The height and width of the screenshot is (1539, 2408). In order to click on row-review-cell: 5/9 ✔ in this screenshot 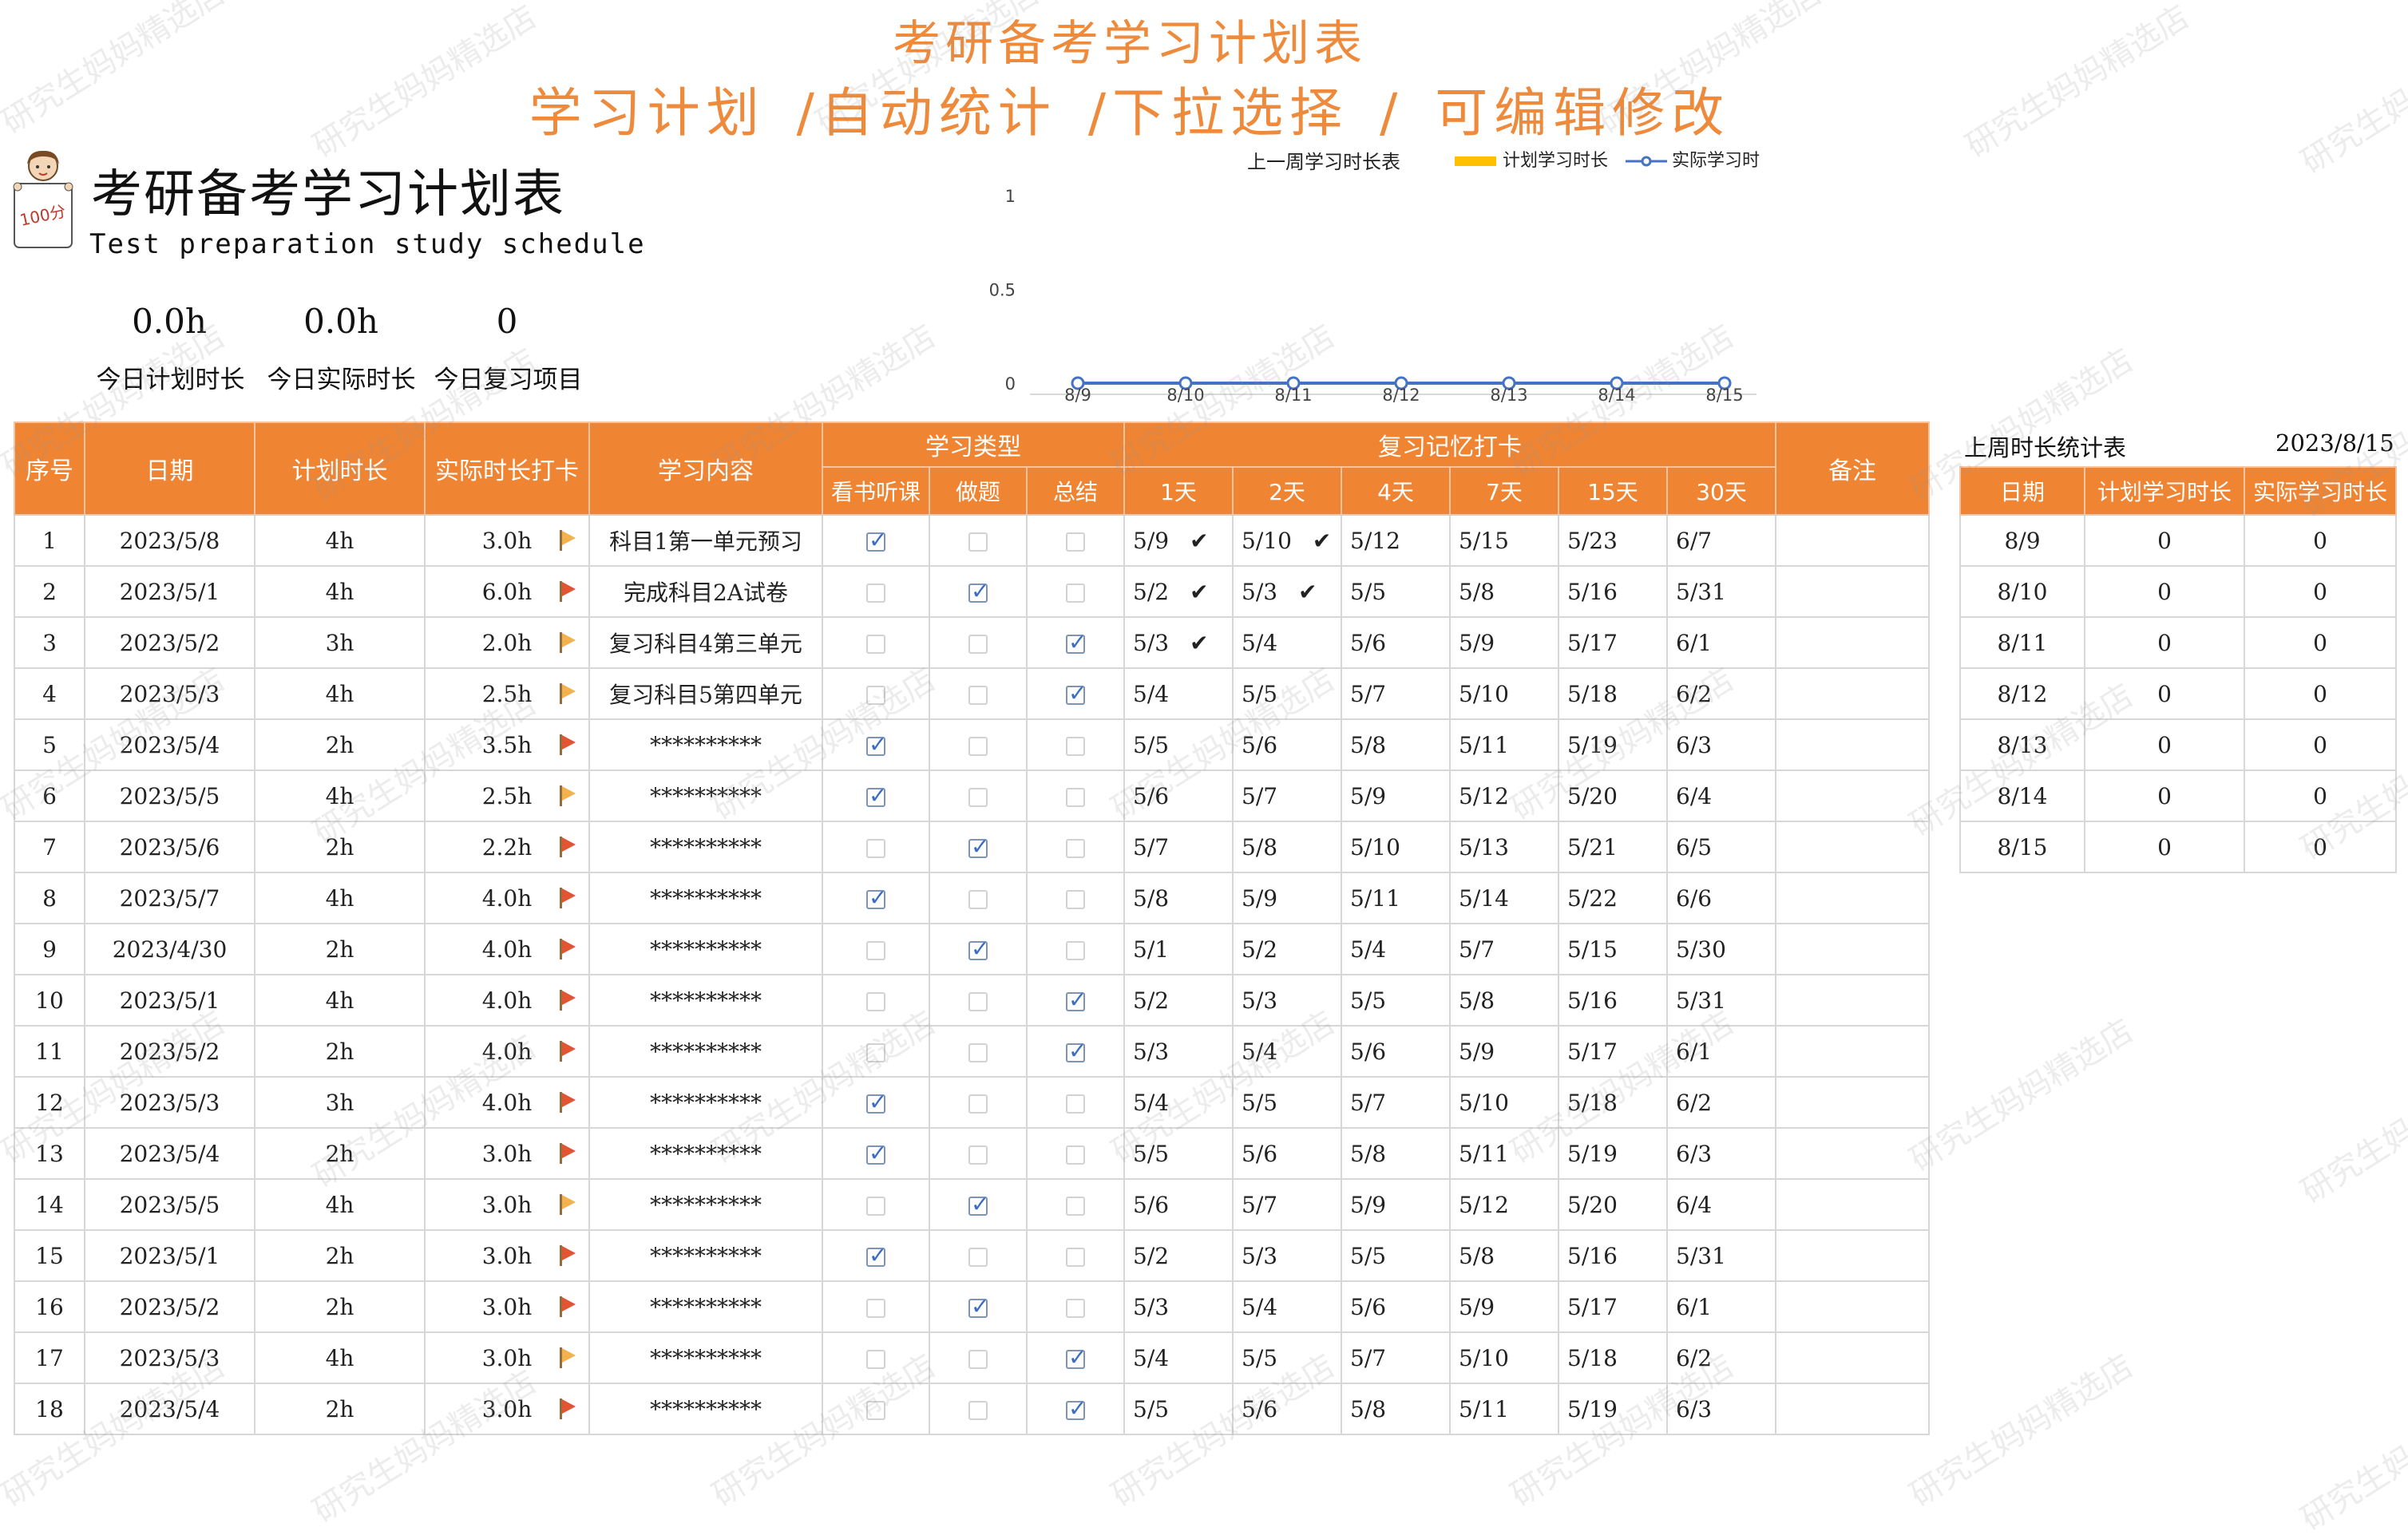, I will do `click(1178, 540)`.